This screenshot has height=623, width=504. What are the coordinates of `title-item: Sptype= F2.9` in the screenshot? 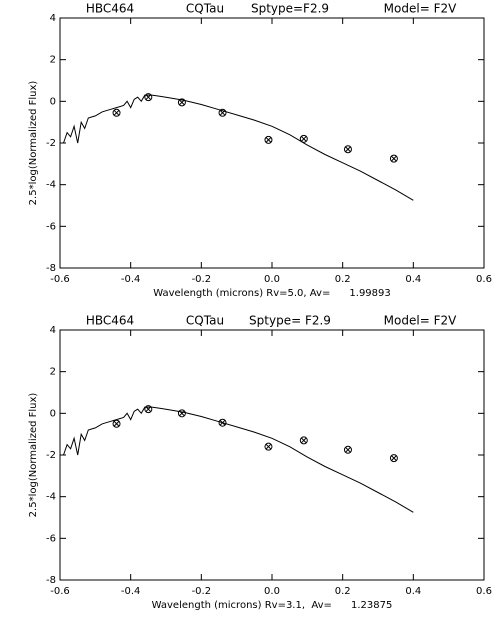 It's located at (290, 321).